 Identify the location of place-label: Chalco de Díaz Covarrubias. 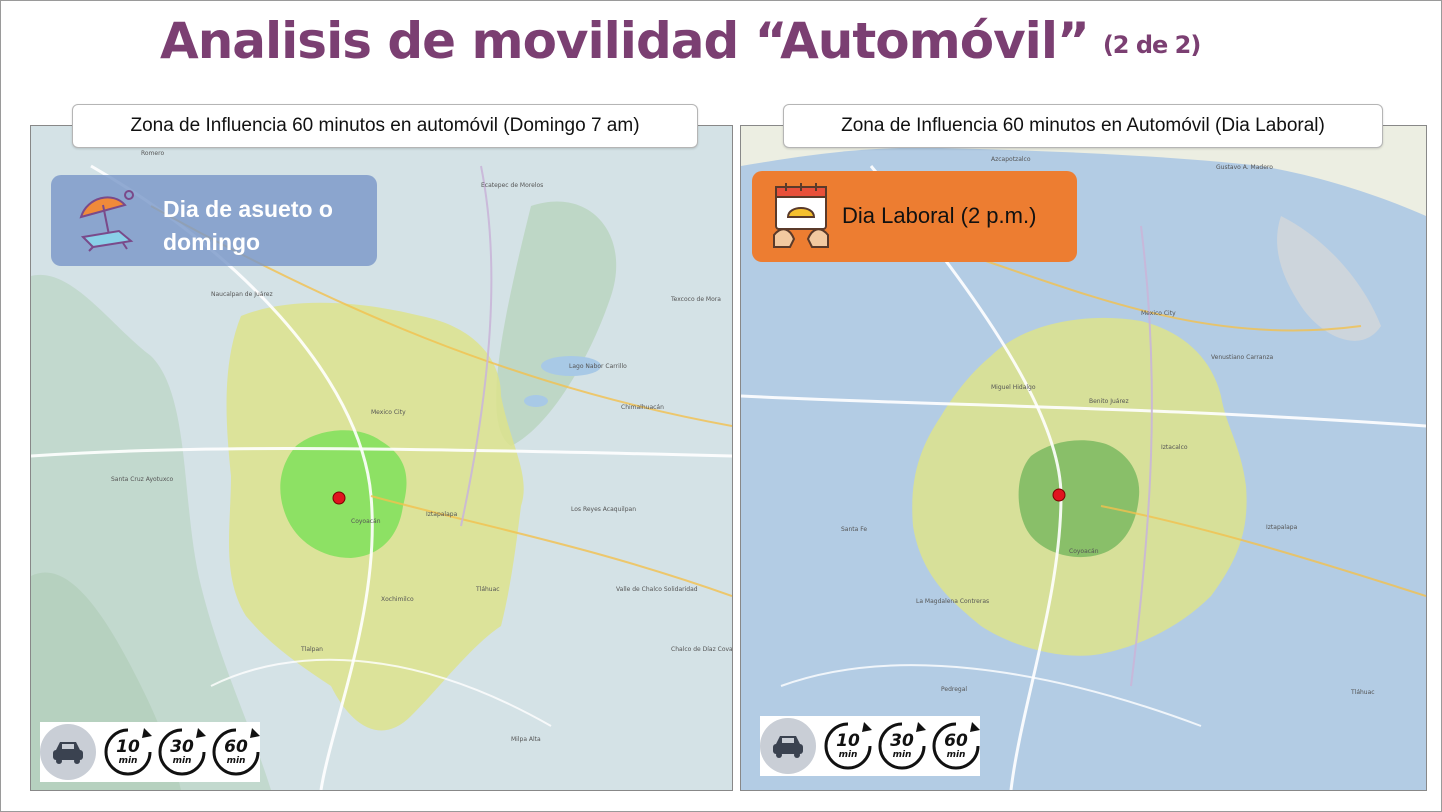
(702, 649).